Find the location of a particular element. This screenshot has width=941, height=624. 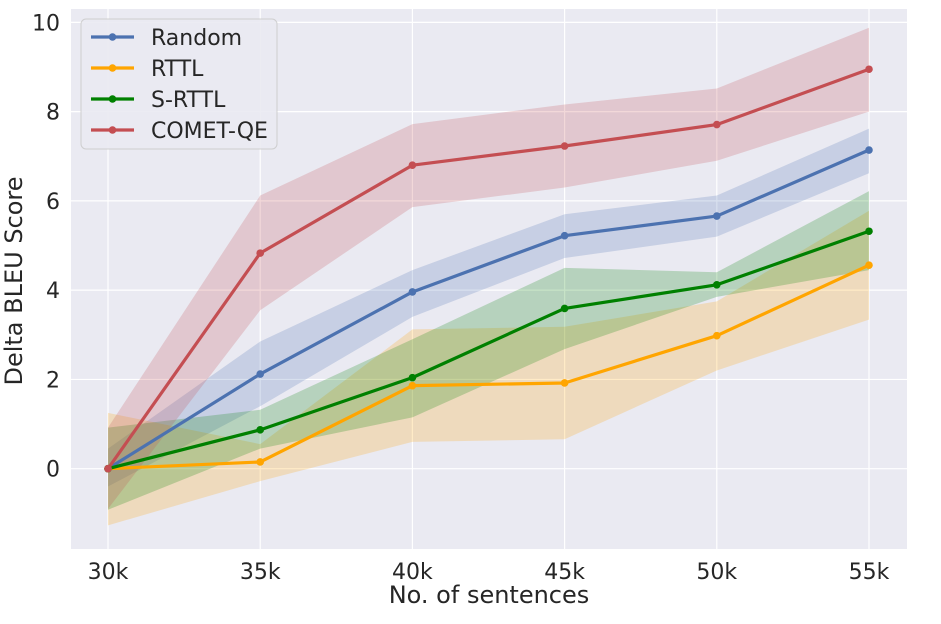

y-tick-label: 2 is located at coordinates (53, 380).